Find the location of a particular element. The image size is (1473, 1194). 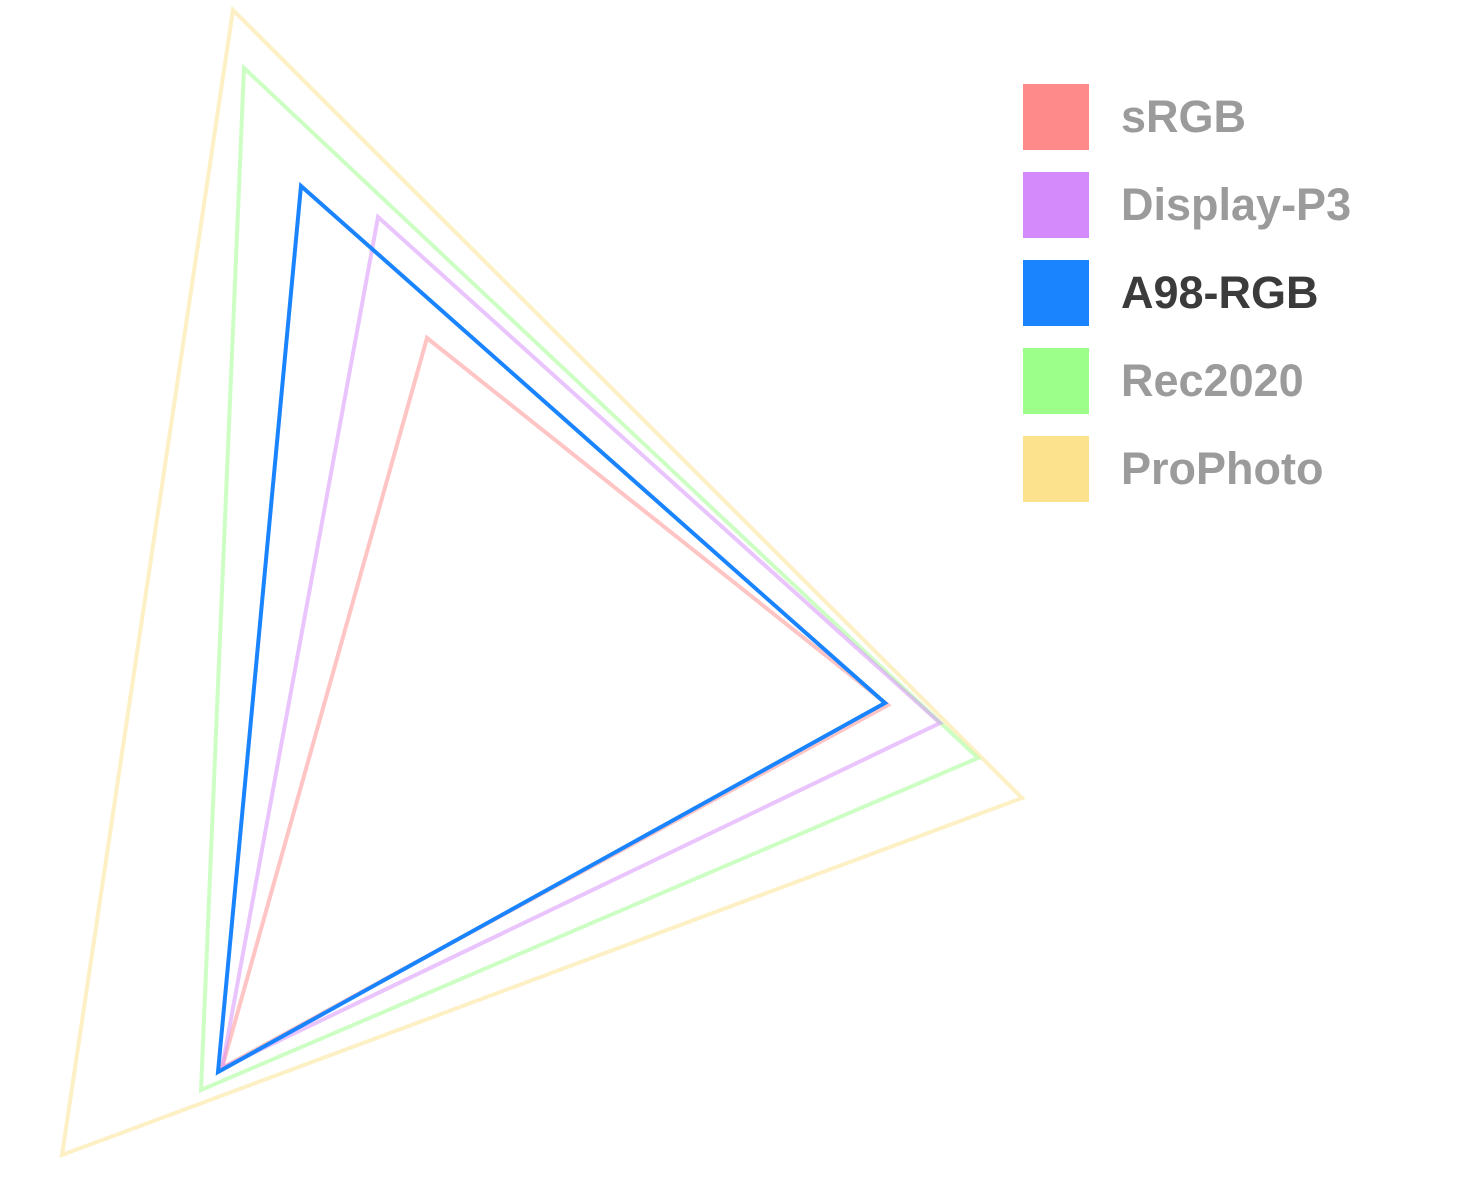

legend-label: Rec2020 is located at coordinates (1212, 380).